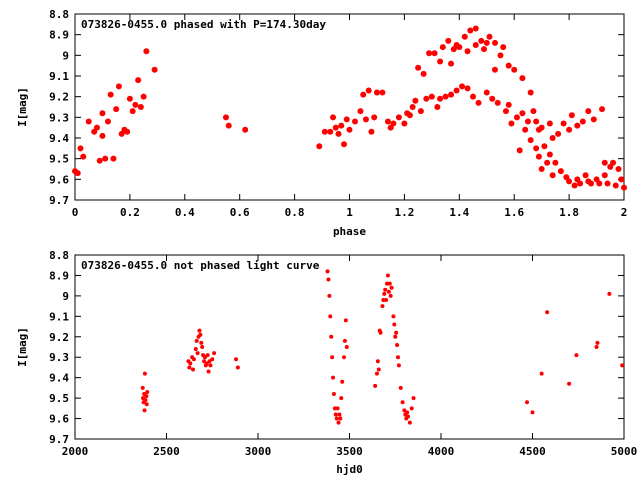 The width and height of the screenshot is (640, 480). What do you see at coordinates (569, 212) in the screenshot?
I see `x-tick-label: 1.8` at bounding box center [569, 212].